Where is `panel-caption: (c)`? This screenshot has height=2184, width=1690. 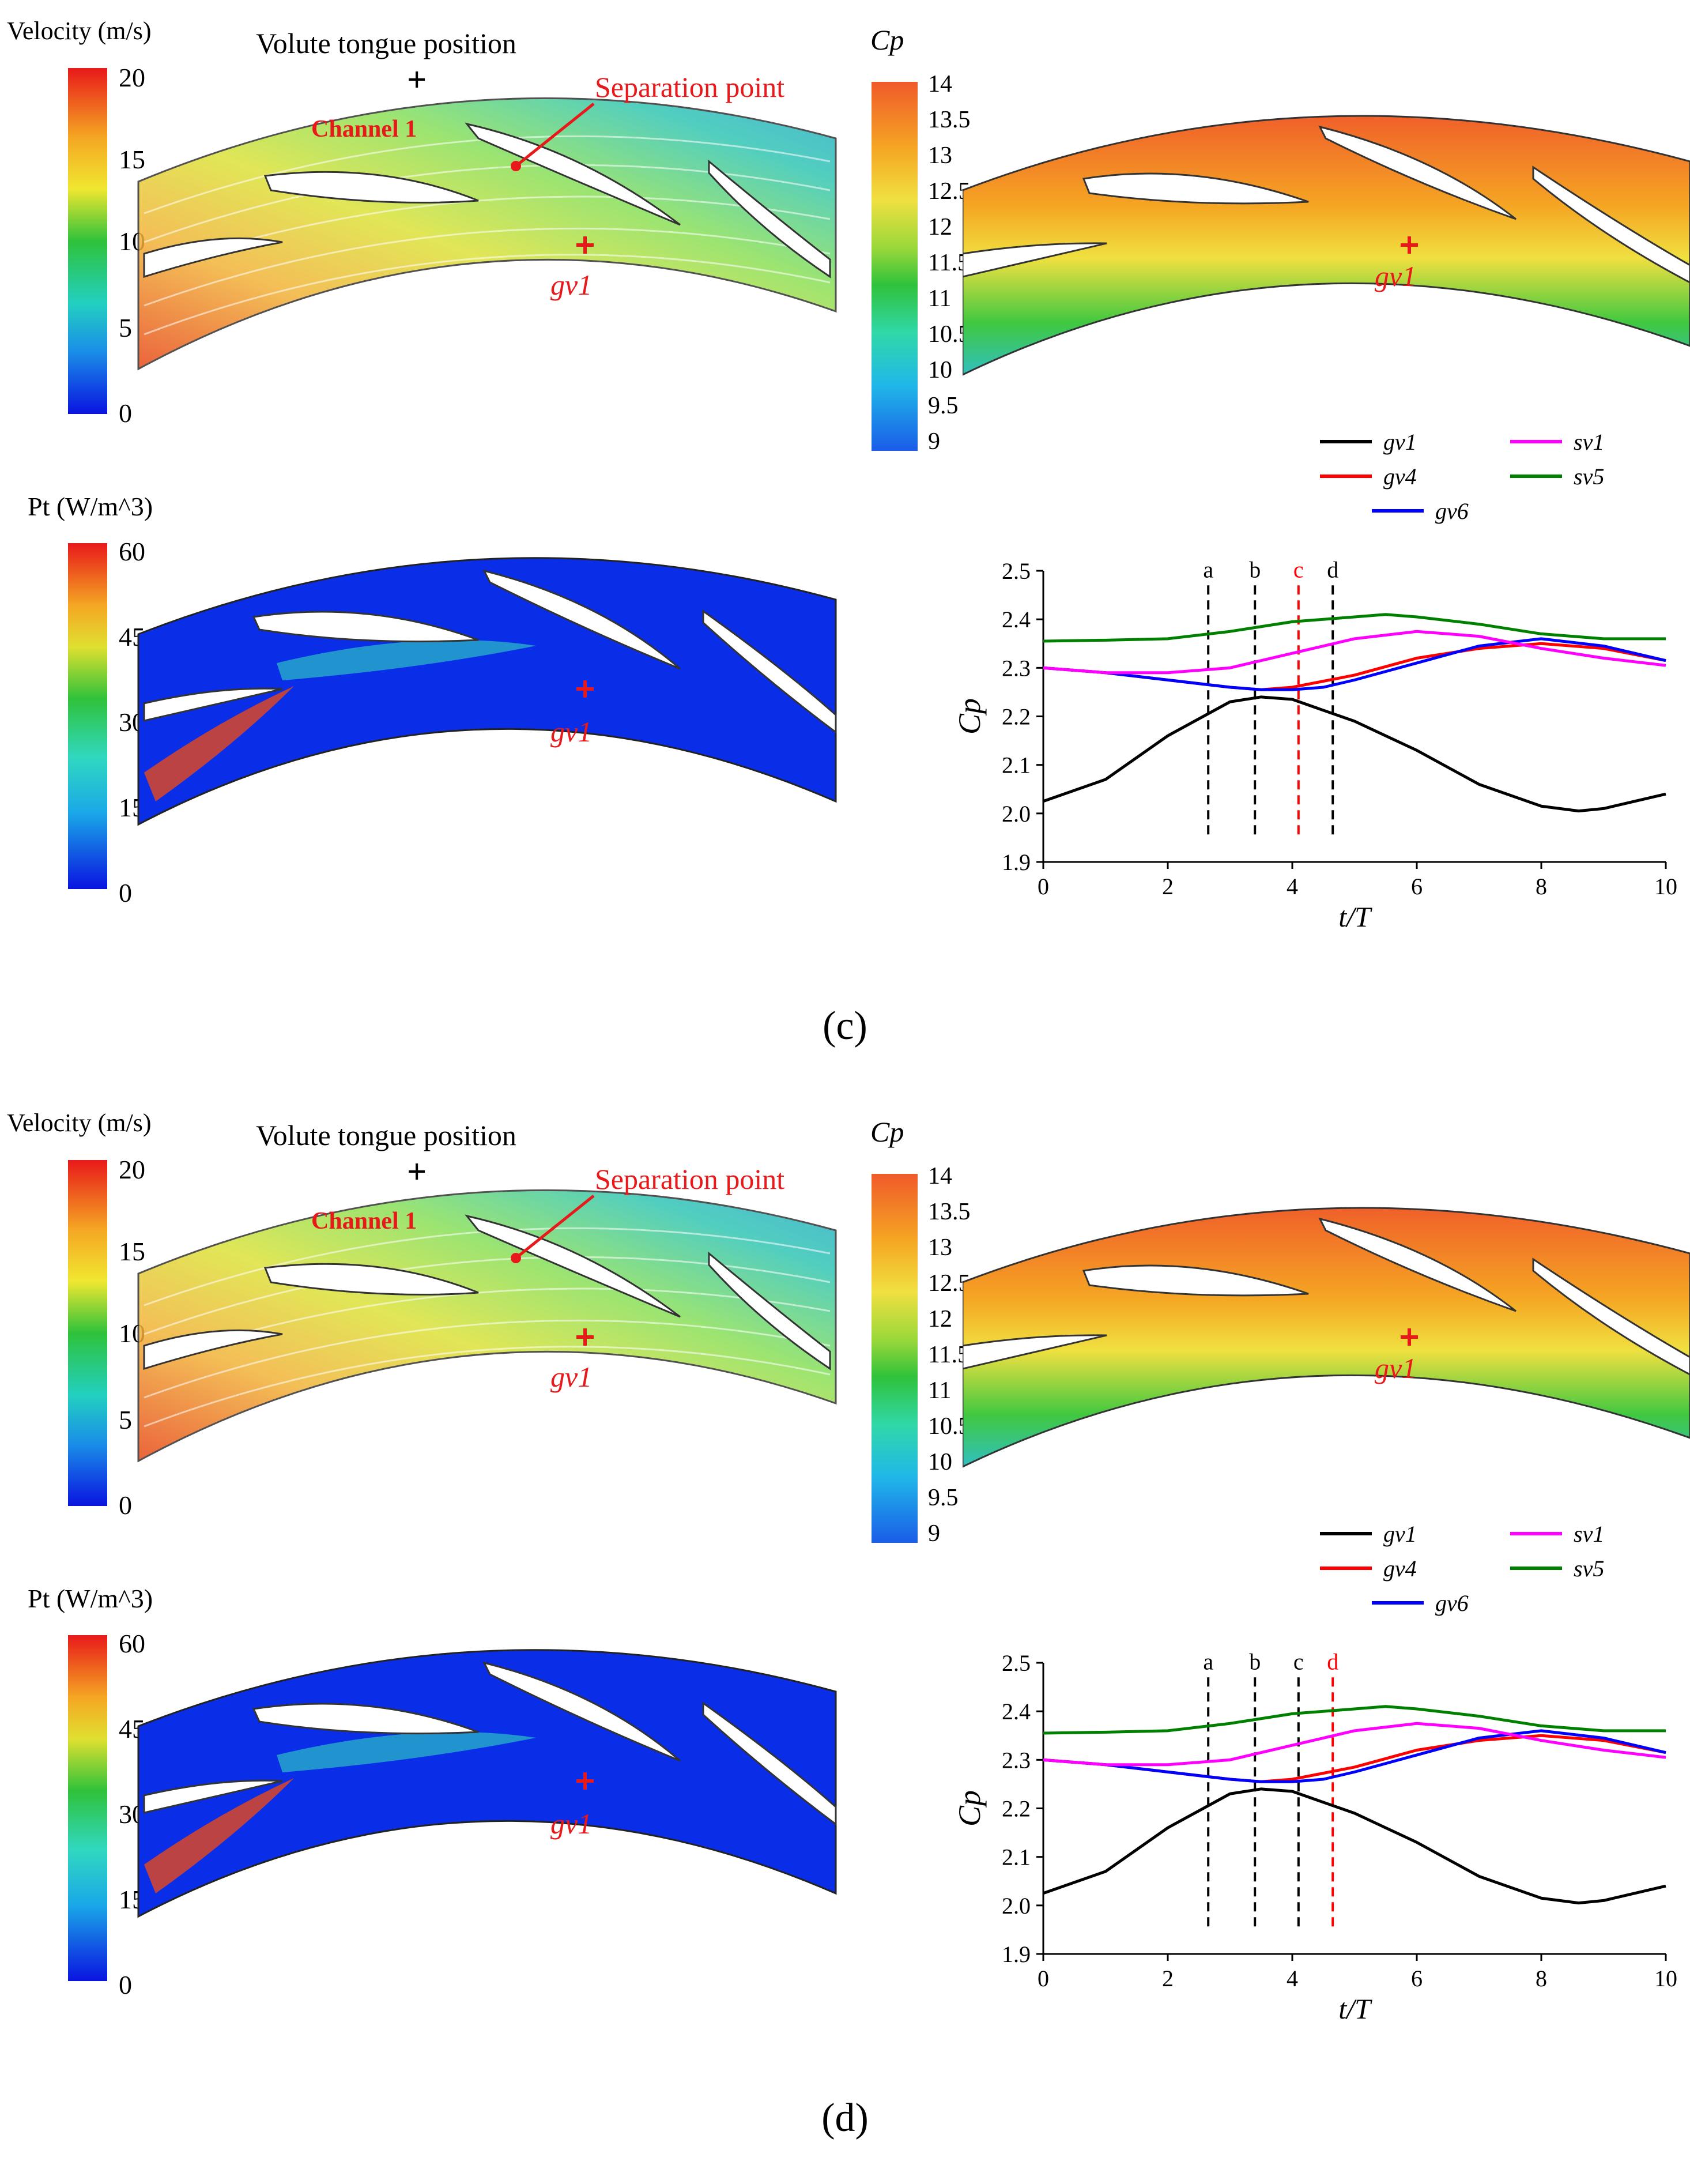
panel-caption: (c) is located at coordinates (845, 1026).